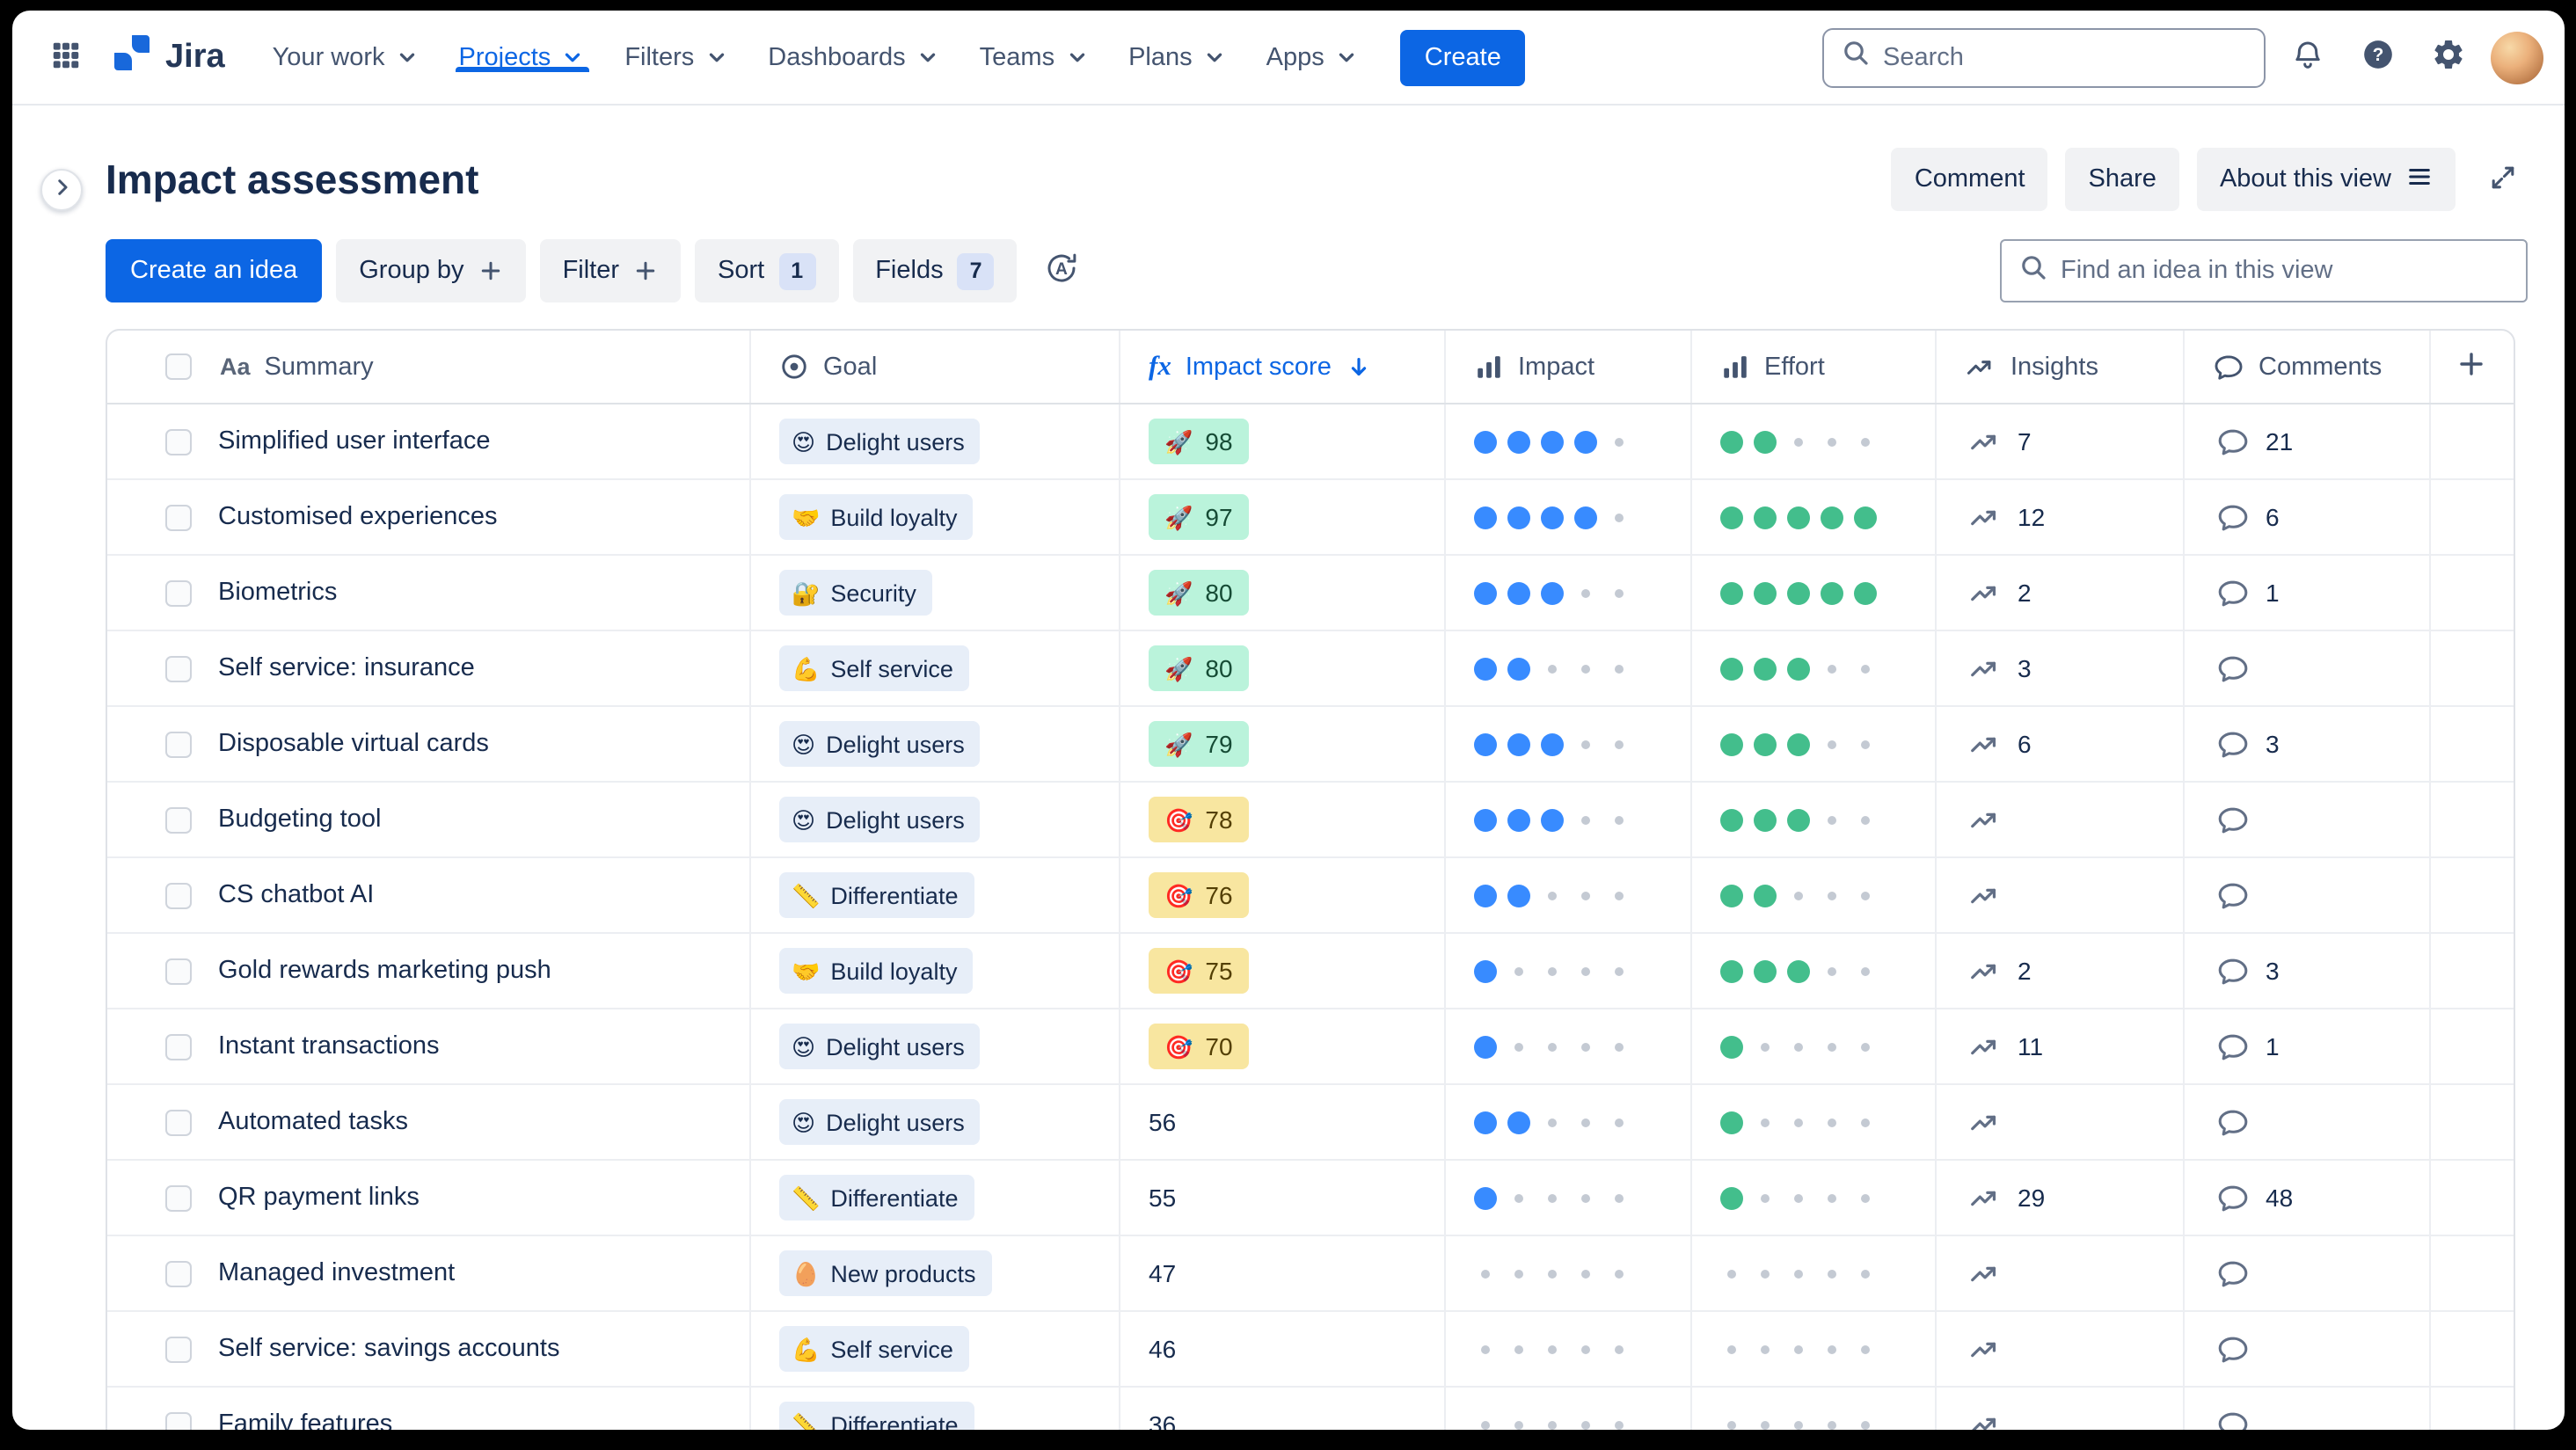  I want to click on impact-score-cell: 56, so click(1283, 1122).